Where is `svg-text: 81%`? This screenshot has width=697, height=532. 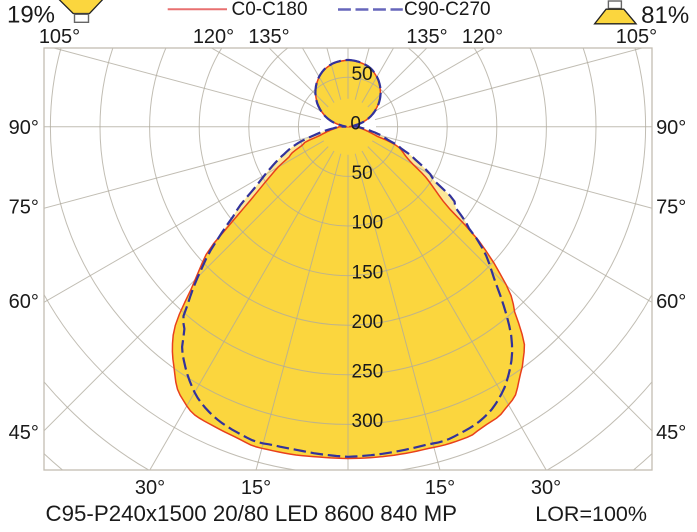 svg-text: 81% is located at coordinates (665, 15).